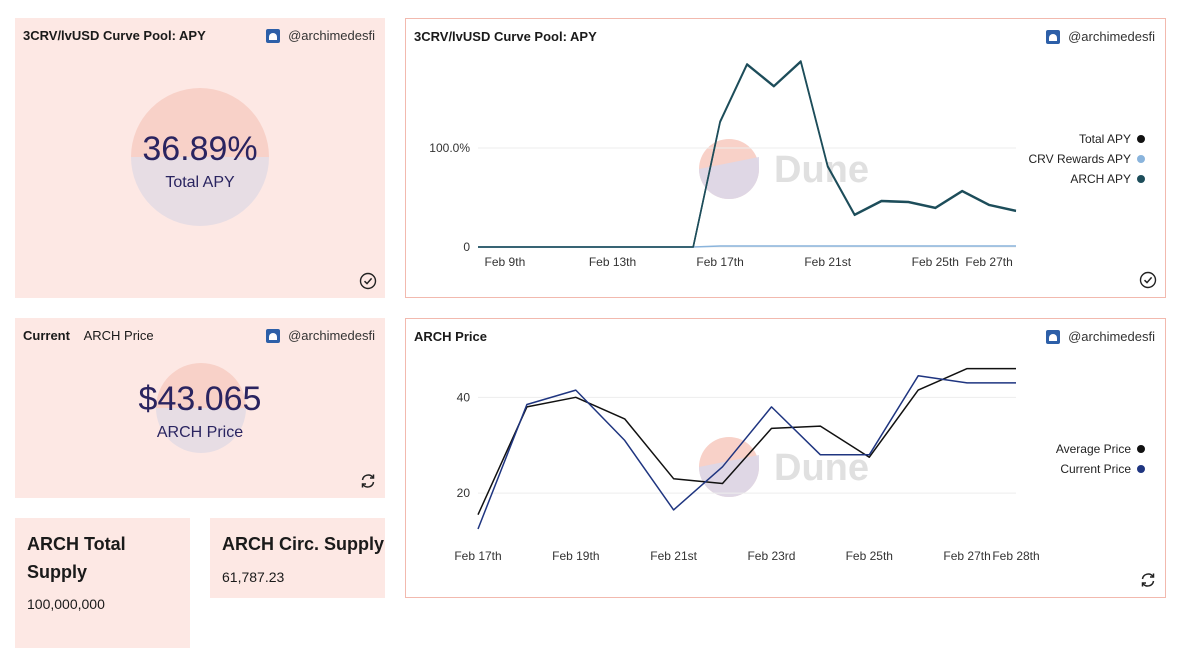 This screenshot has height=657, width=1179. I want to click on price-value: $43.065, so click(200, 399).